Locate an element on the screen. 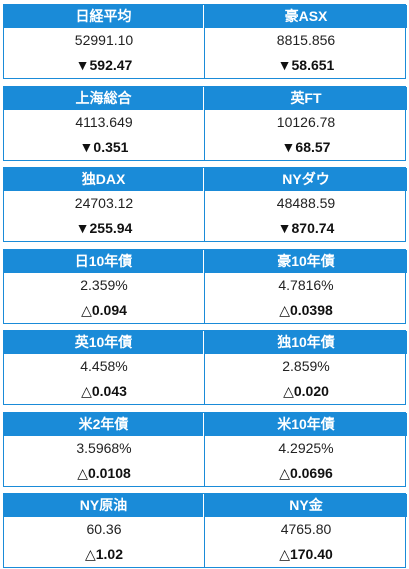  market-cell-shanghai: 上海総合 4113.649 ▼0.351 is located at coordinates (104, 123).